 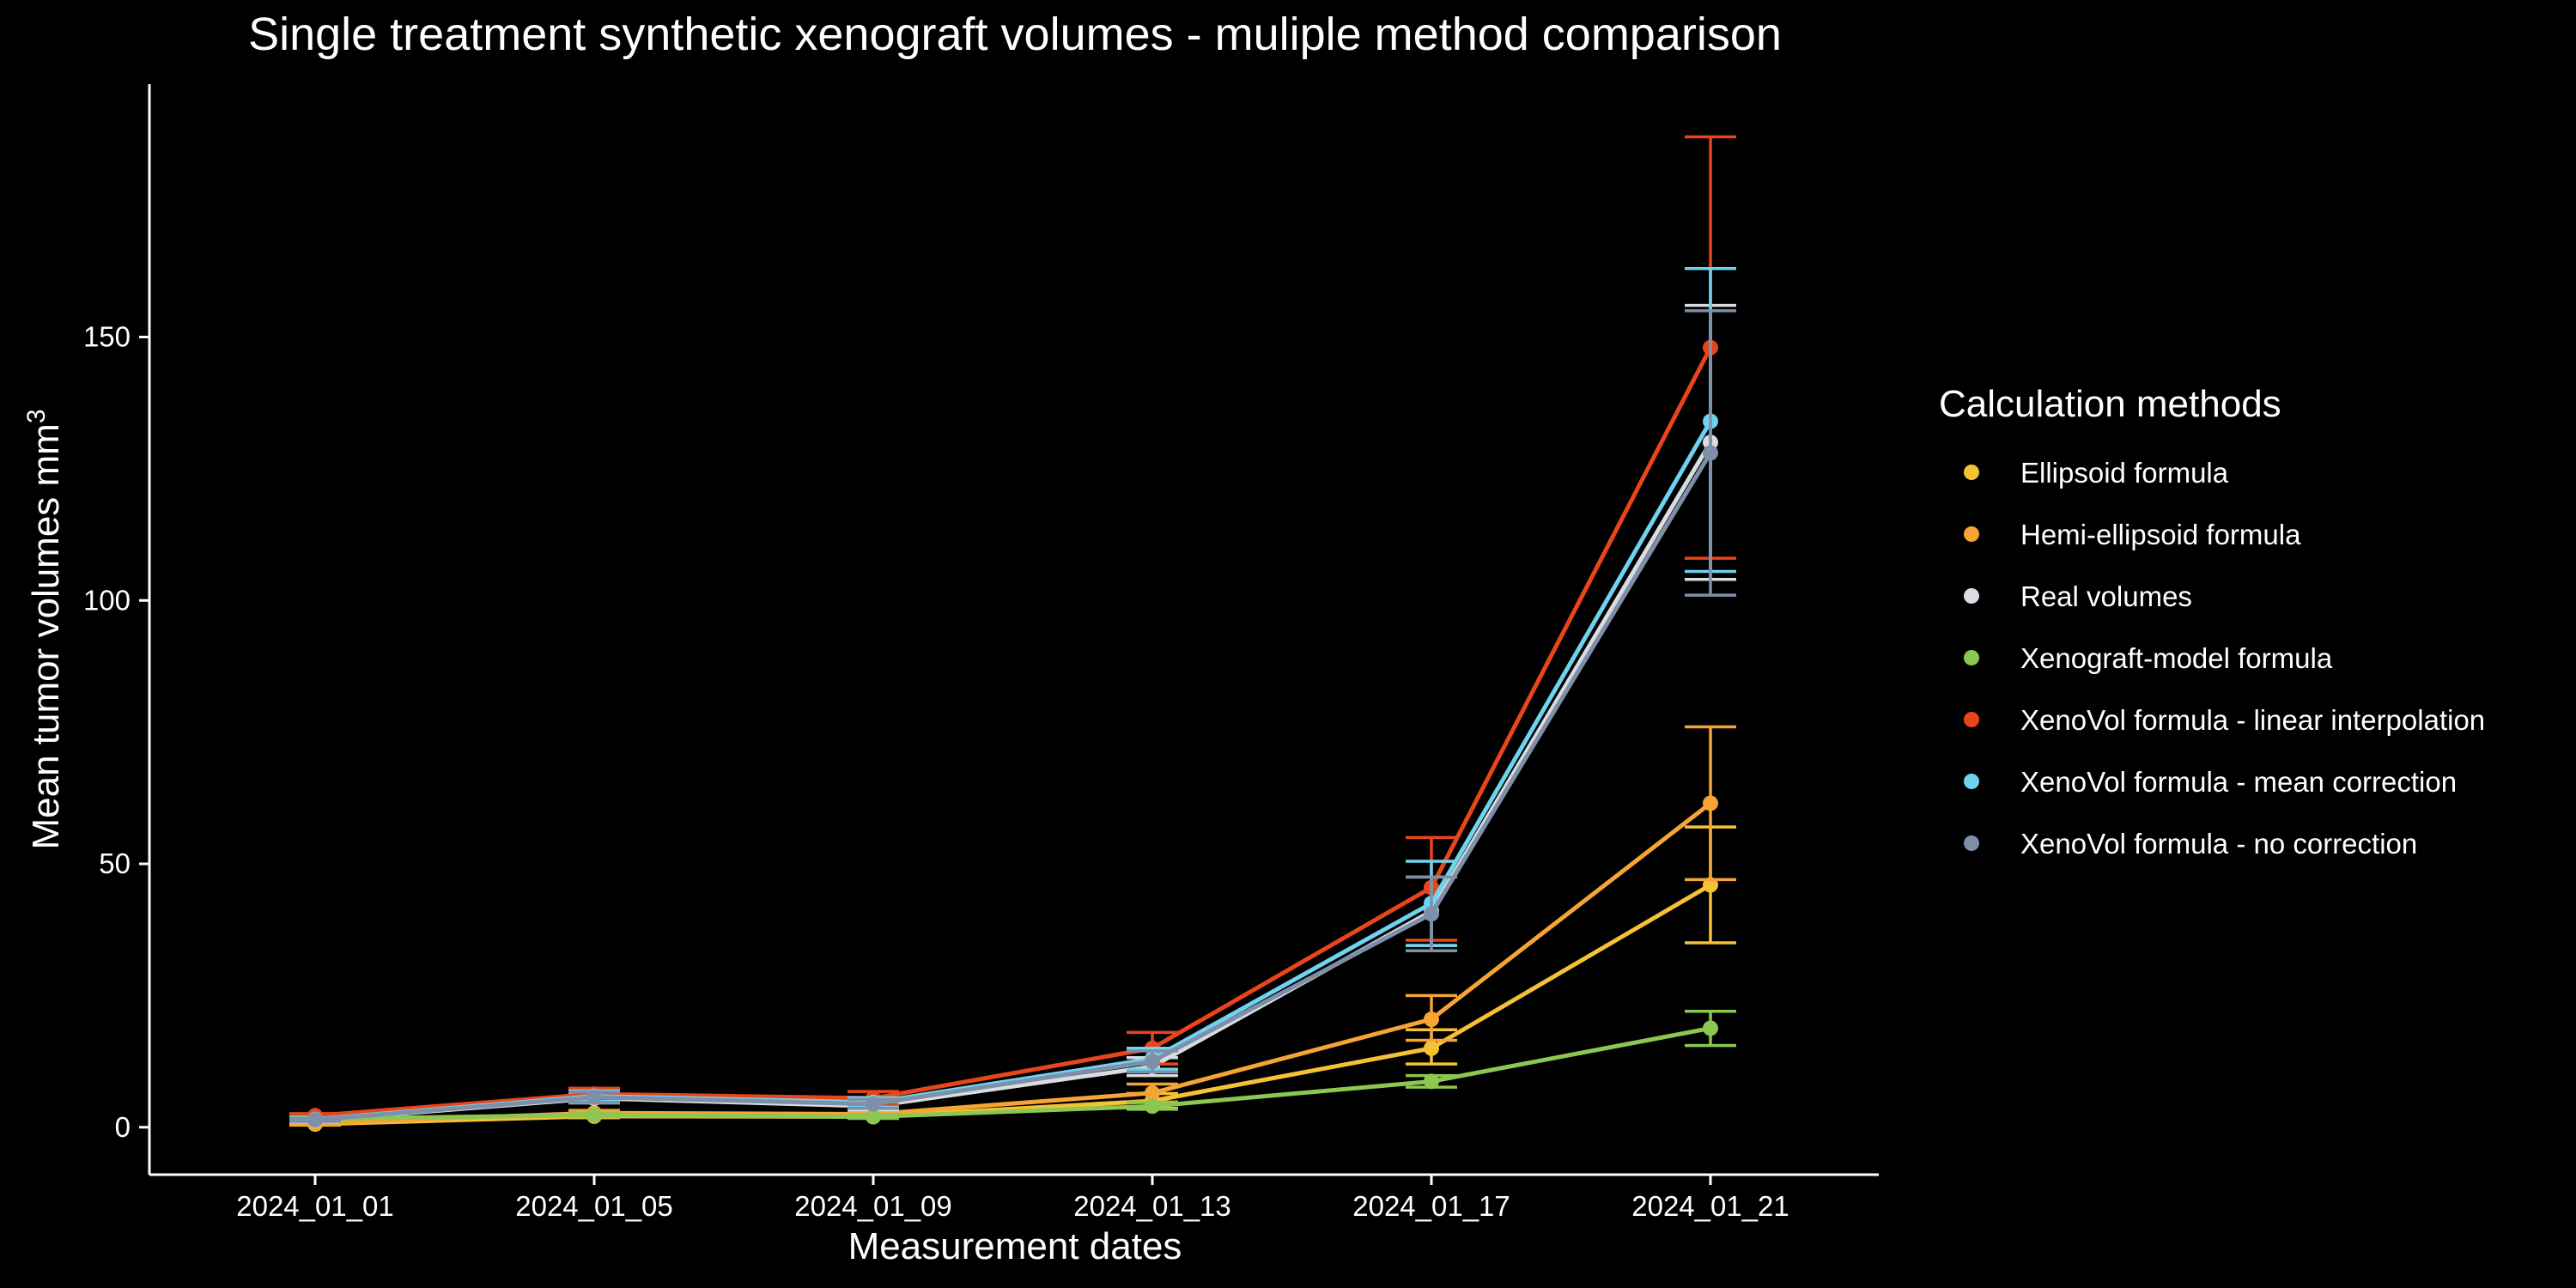 What do you see at coordinates (2238, 782) in the screenshot?
I see `legend-label: XenoVol formula - mean correction` at bounding box center [2238, 782].